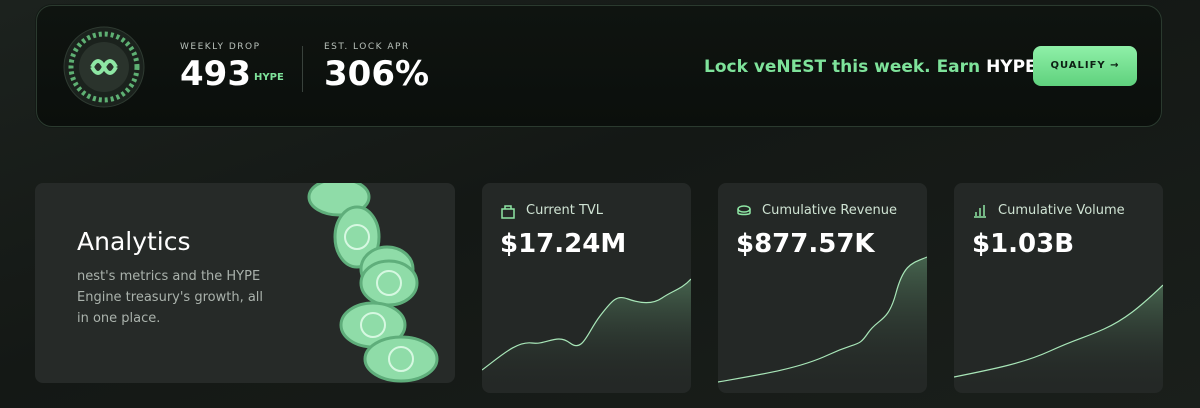 Image resolution: width=1200 pixels, height=408 pixels. Describe the element at coordinates (805, 244) in the screenshot. I see `card-value: $877.57K` at that location.